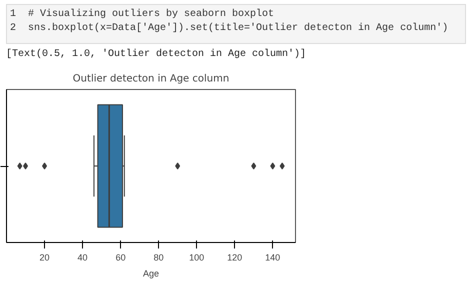 The image size is (474, 295). What do you see at coordinates (83, 257) in the screenshot?
I see `x-tick-label: 40` at bounding box center [83, 257].